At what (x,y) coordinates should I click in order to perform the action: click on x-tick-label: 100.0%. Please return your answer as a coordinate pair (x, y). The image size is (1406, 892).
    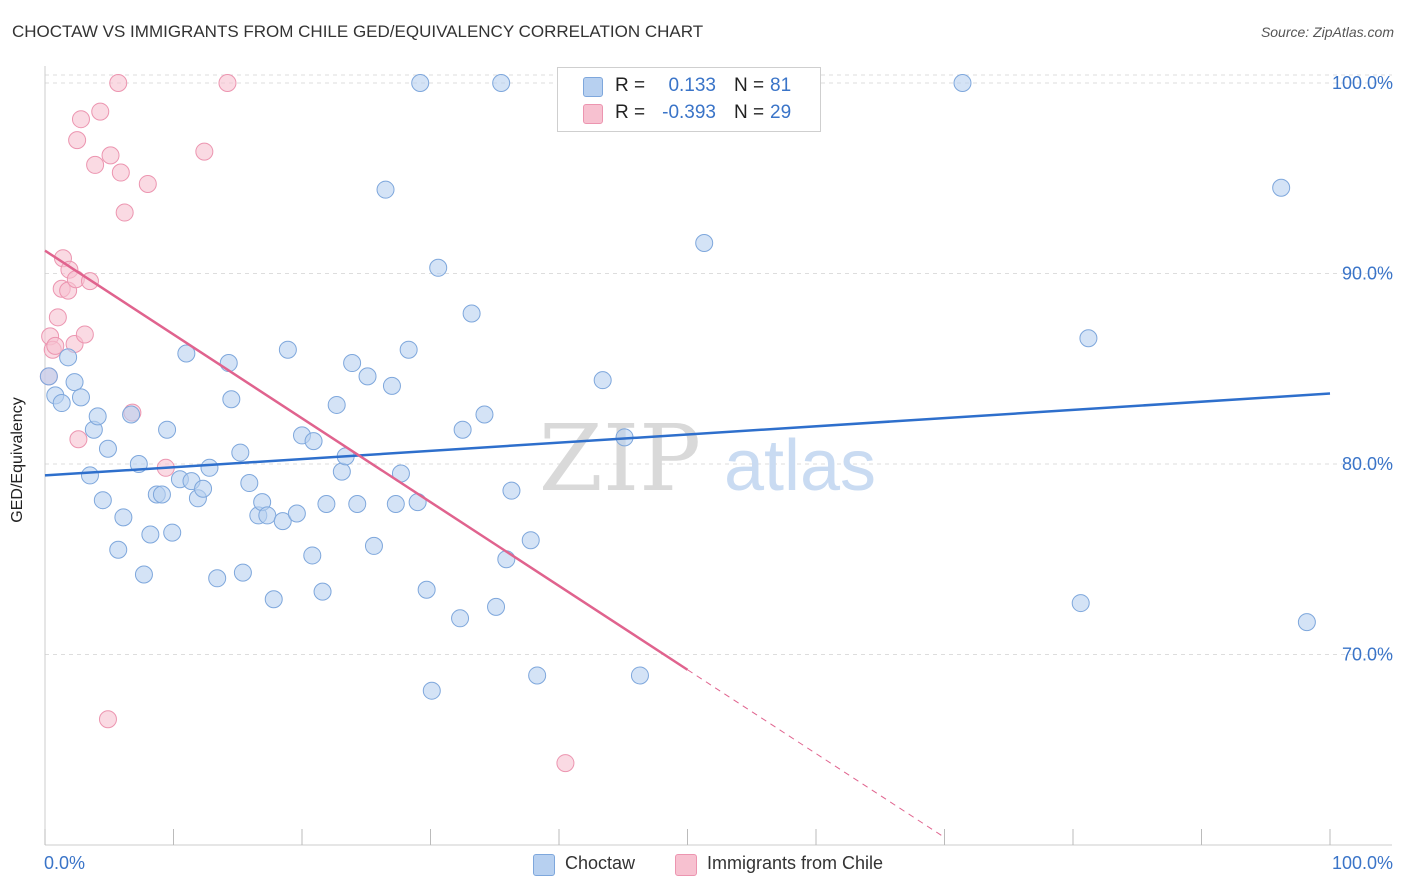
    Looking at the image, I should click on (1362, 863).